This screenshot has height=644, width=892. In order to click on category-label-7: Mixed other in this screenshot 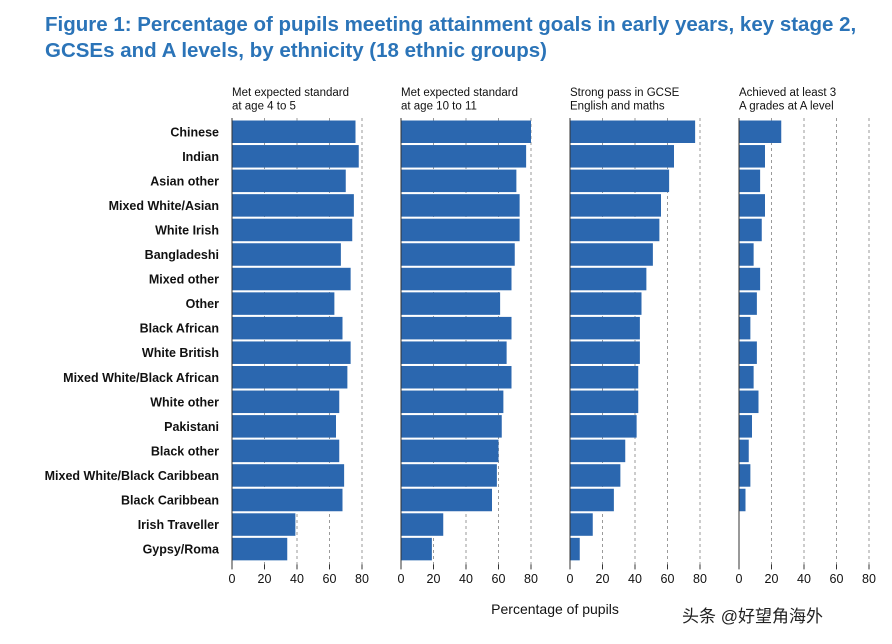, I will do `click(184, 280)`.